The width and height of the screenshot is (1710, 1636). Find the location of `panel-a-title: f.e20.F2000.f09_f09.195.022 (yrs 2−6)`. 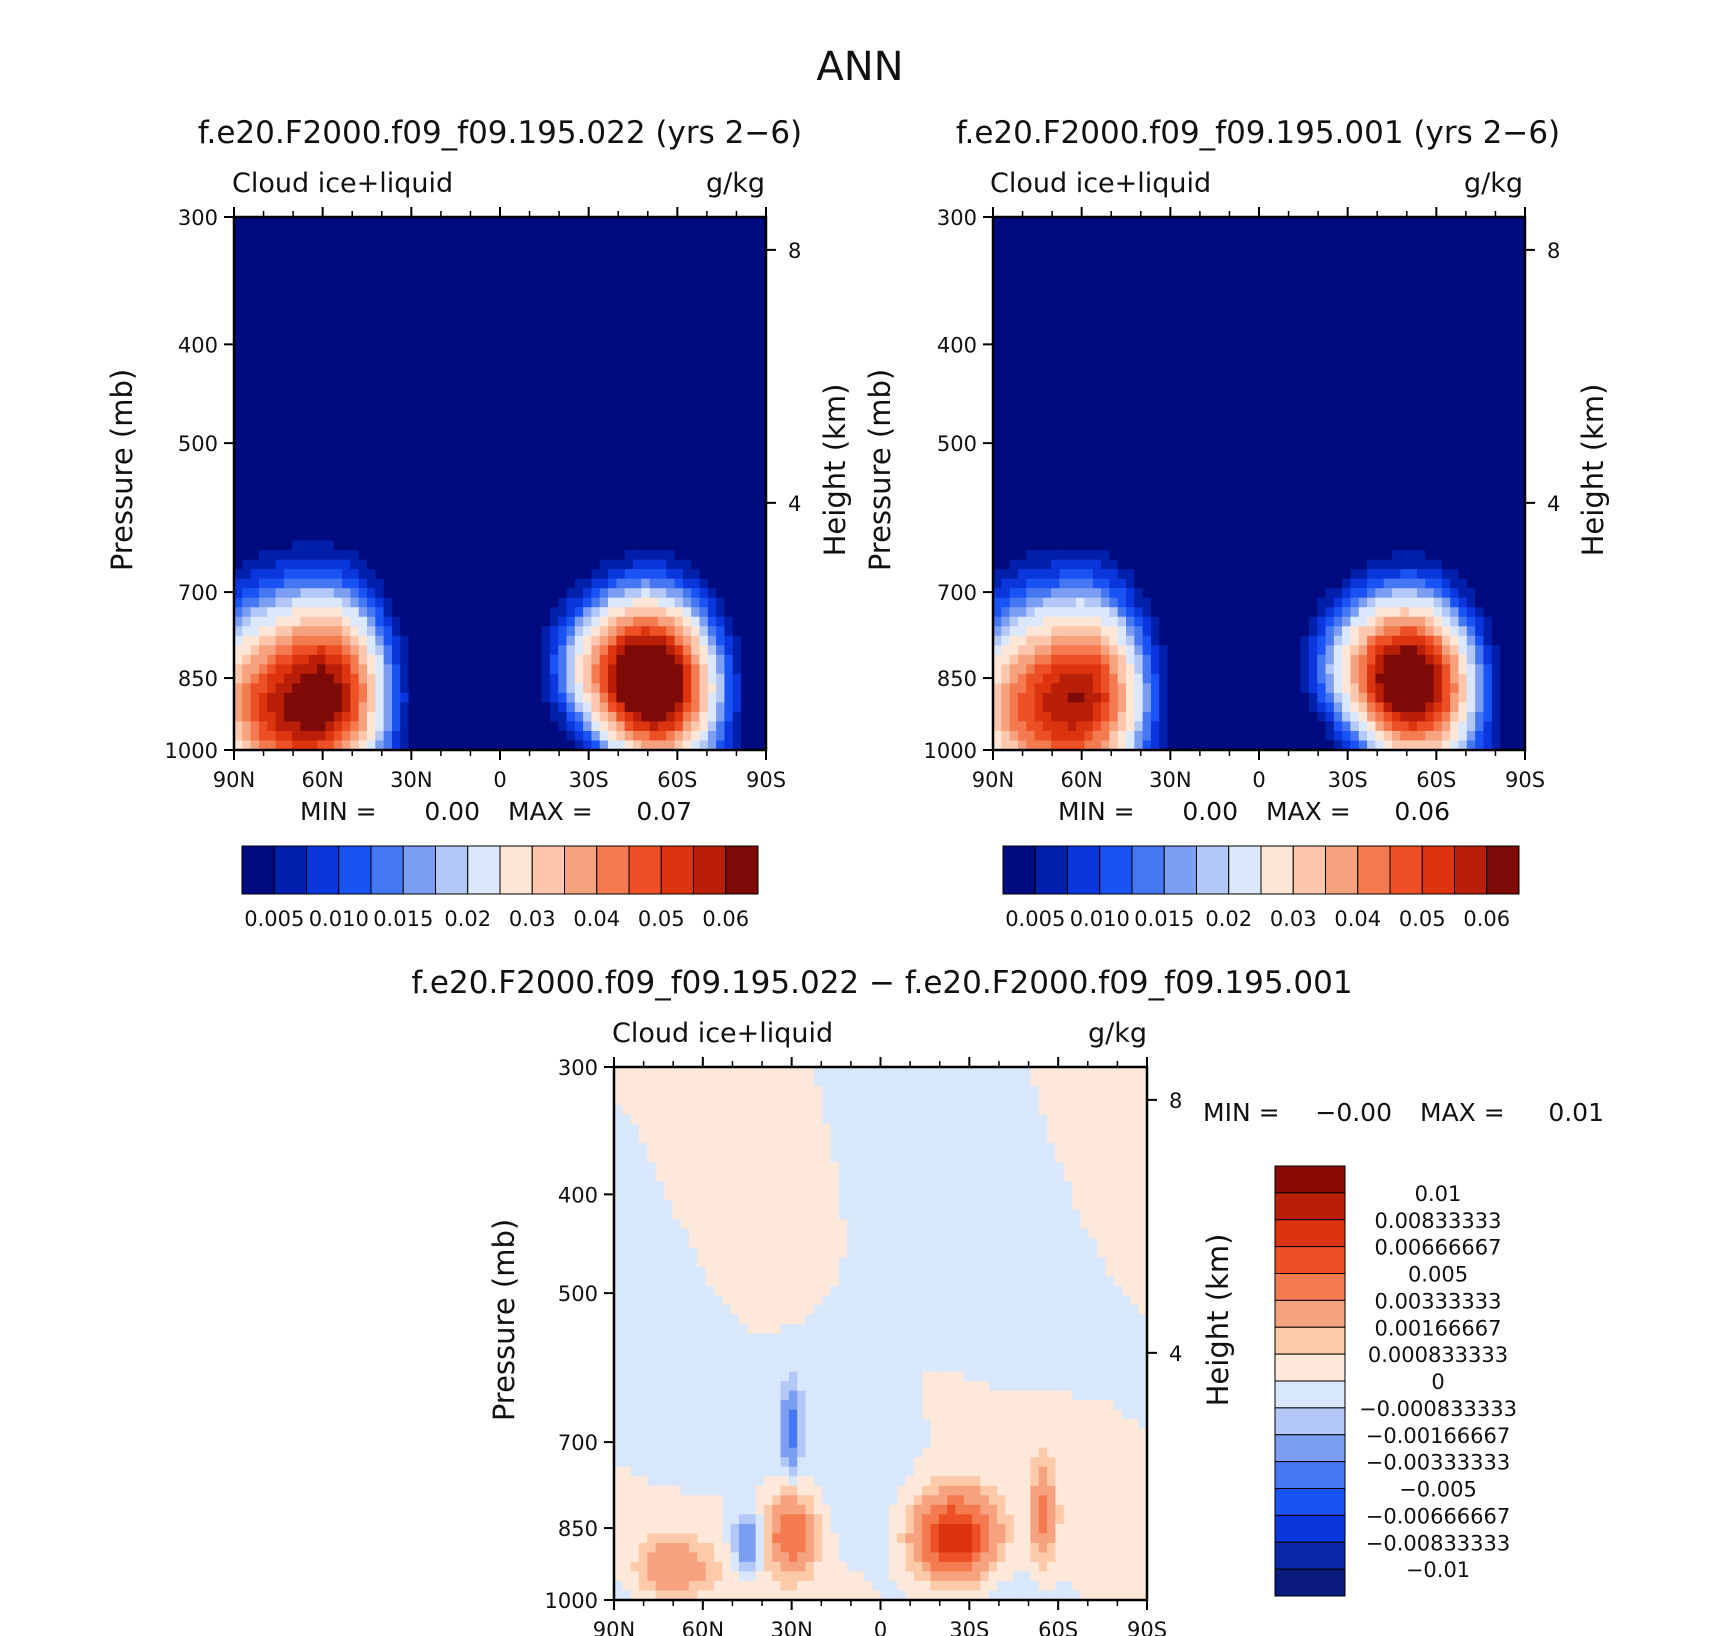

panel-a-title: f.e20.F2000.f09_f09.195.022 (yrs 2−6) is located at coordinates (500, 133).